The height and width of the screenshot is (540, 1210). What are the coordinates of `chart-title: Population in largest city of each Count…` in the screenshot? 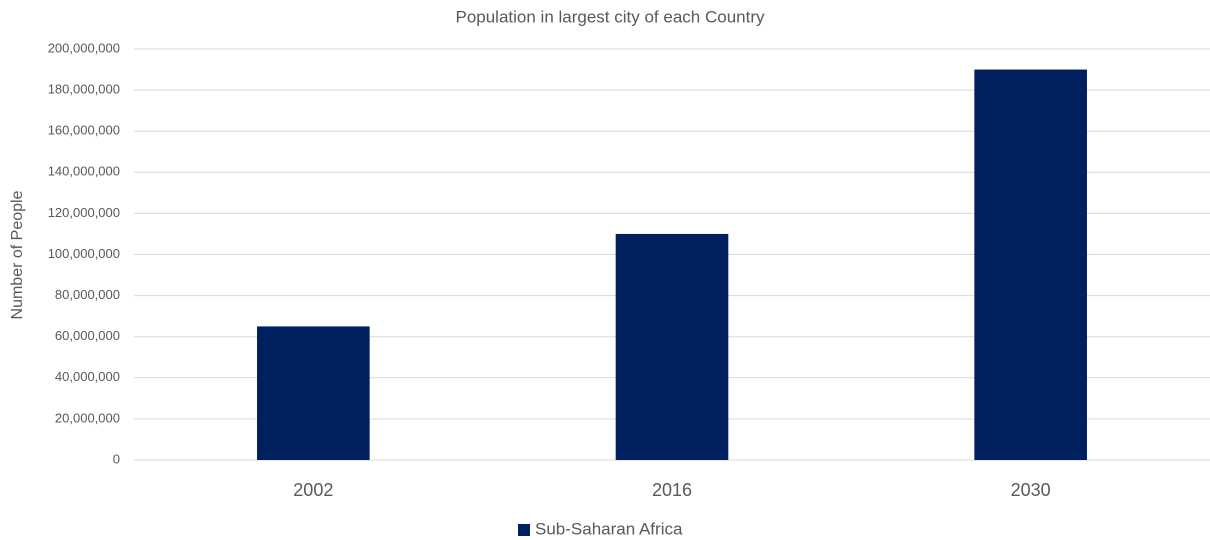 It's located at (610, 16).